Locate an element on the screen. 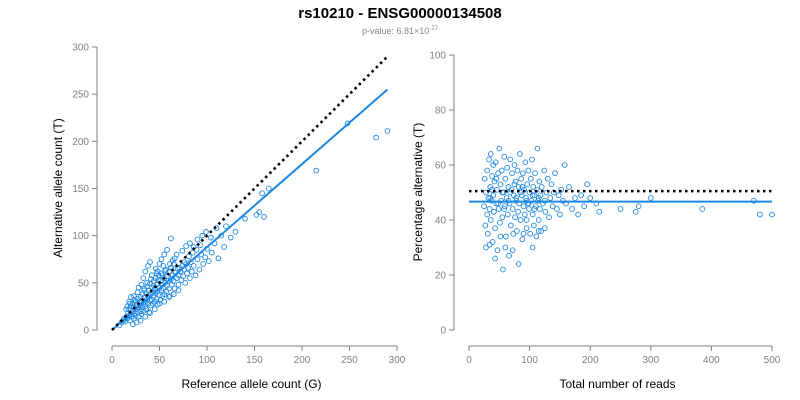  right-x-tick-label: 0 is located at coordinates (469, 360).